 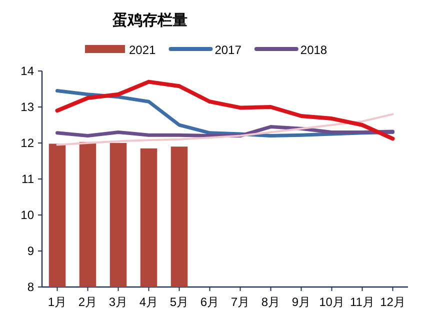 What do you see at coordinates (28, 179) in the screenshot?
I see `y-tick-label: 11` at bounding box center [28, 179].